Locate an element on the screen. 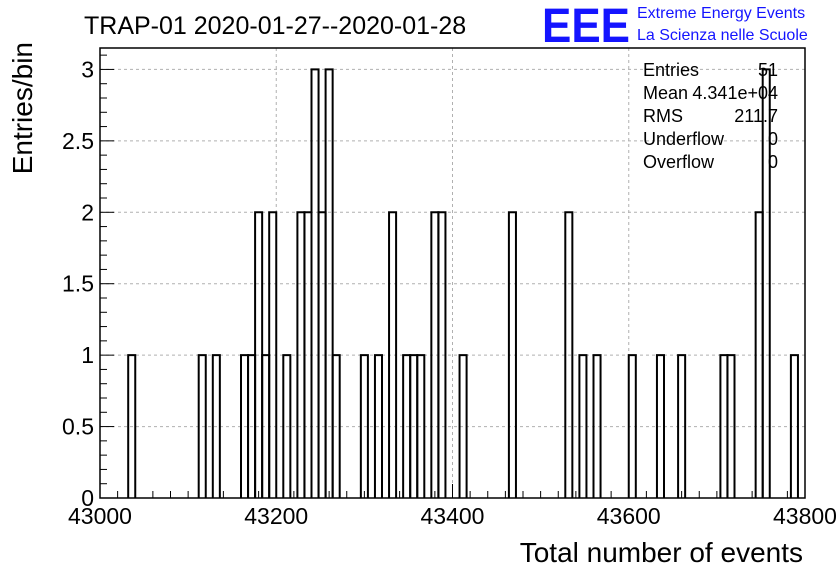  stats-label: Overflow is located at coordinates (679, 162).